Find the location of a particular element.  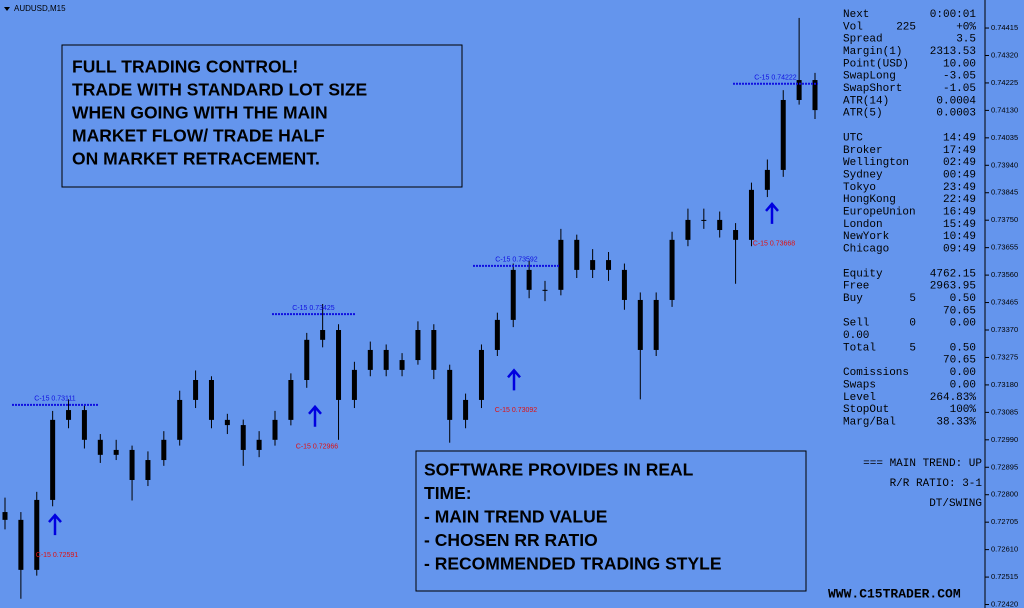

panel-label: Buy is located at coordinates (853, 299).